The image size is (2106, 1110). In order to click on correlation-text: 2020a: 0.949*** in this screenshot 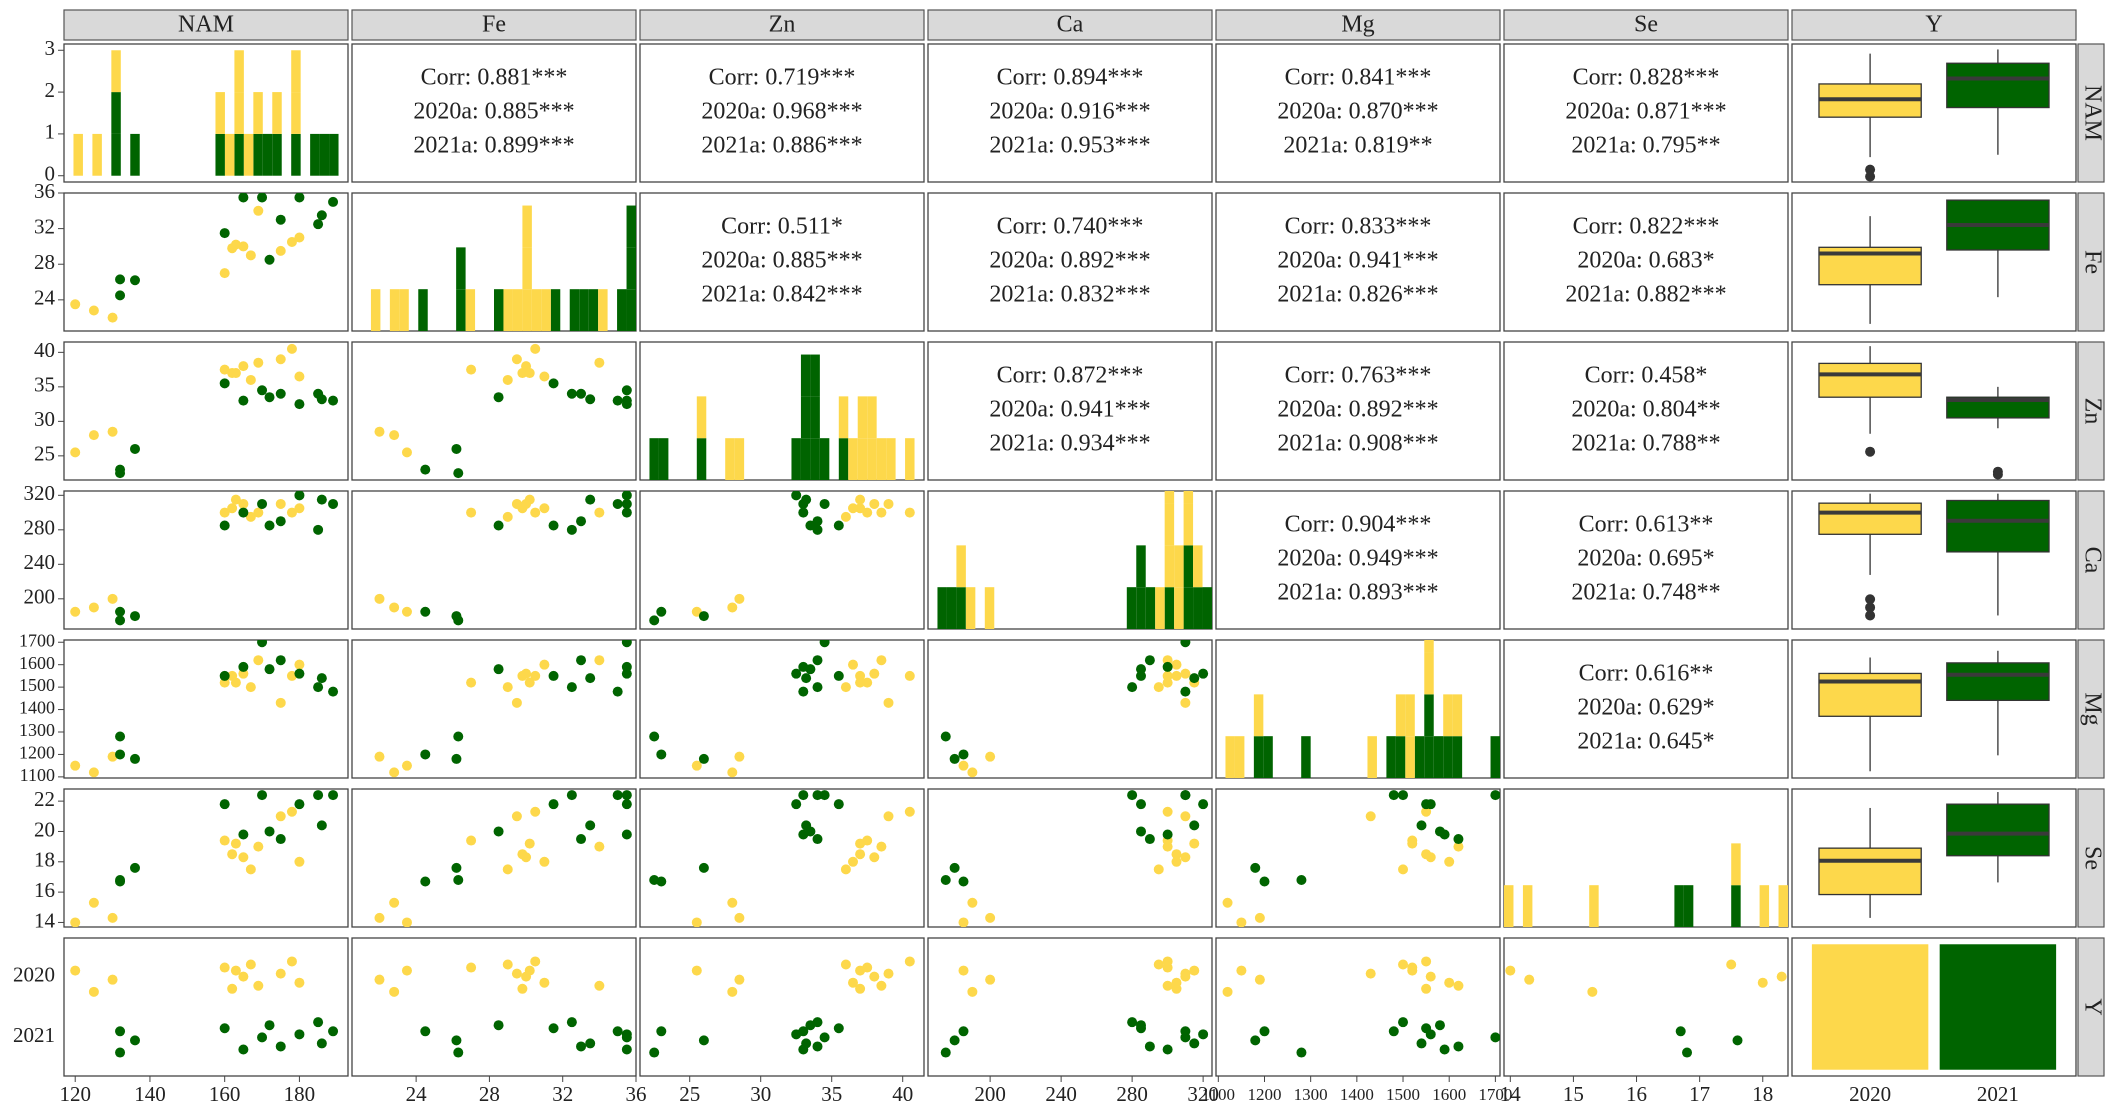, I will do `click(1357, 559)`.